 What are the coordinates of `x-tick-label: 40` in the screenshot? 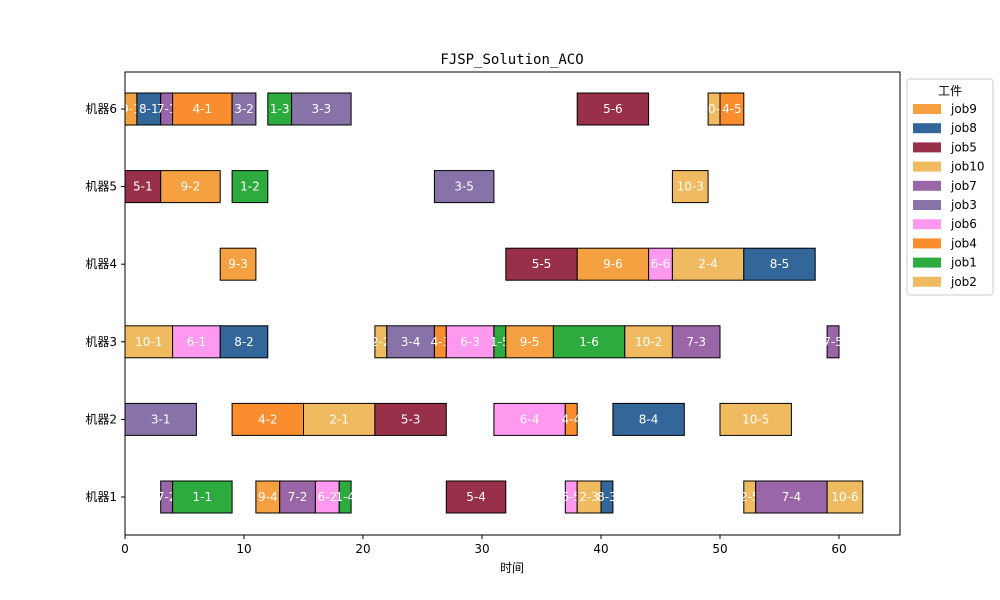 It's located at (600, 549).